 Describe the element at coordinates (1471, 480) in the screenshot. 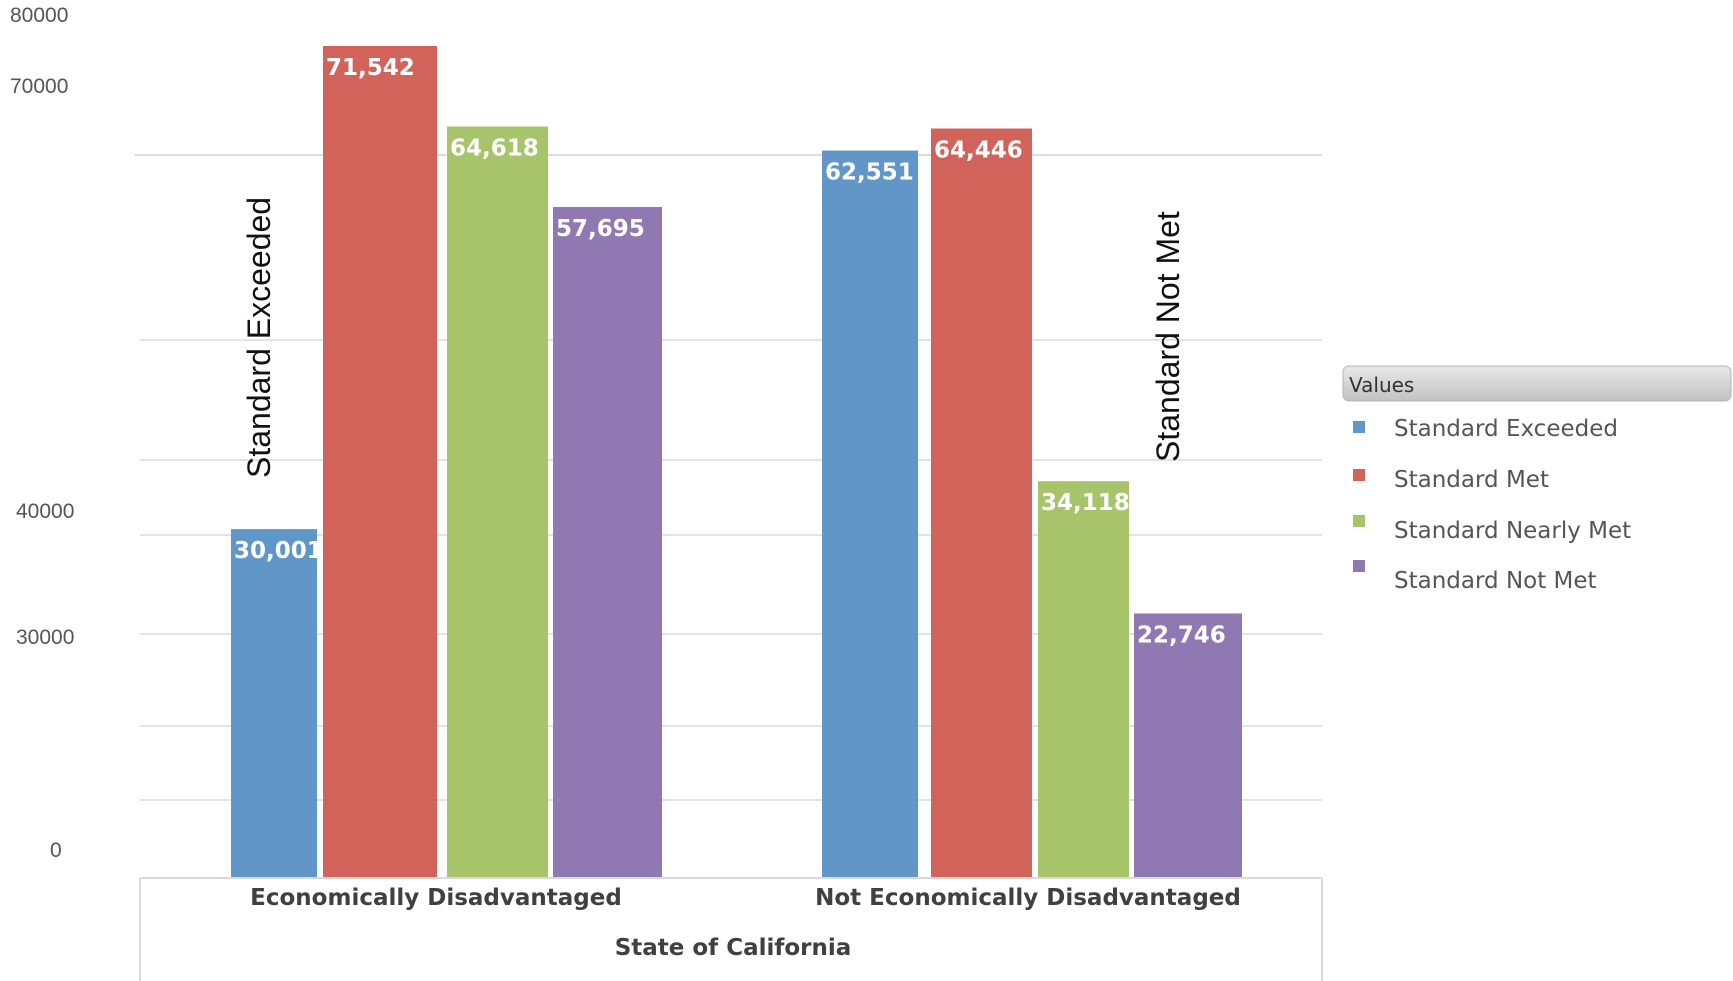

I see `legend-label: Standard Met` at that location.